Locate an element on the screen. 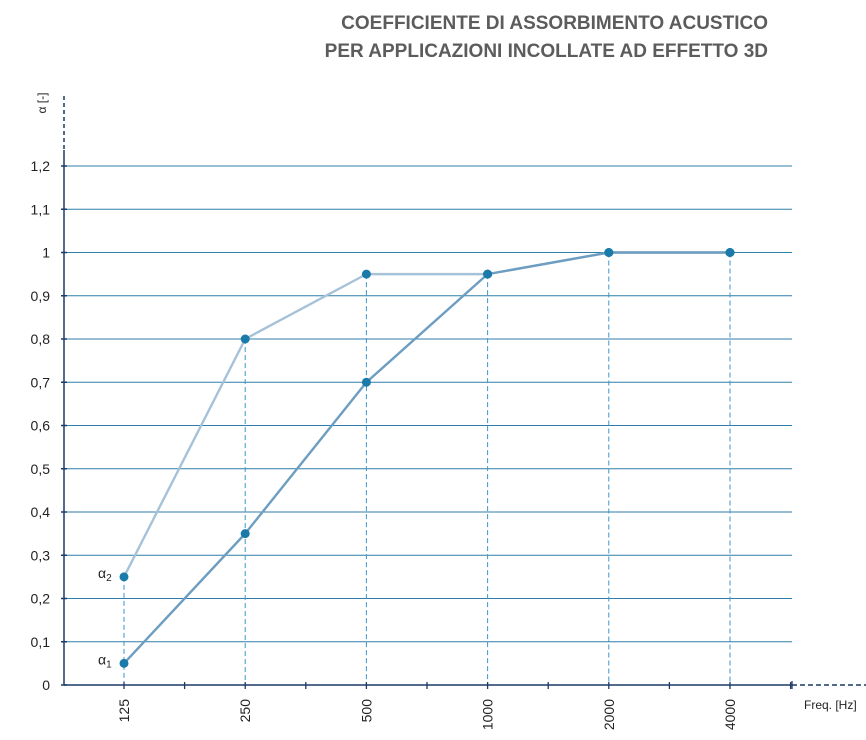 Image resolution: width=866 pixels, height=740 pixels. y-tick-label: 1 is located at coordinates (46, 253).